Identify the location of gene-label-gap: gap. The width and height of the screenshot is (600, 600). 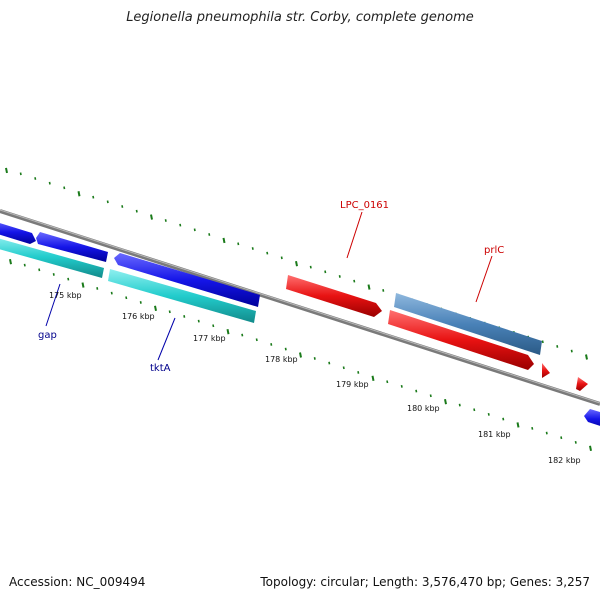
(47, 335).